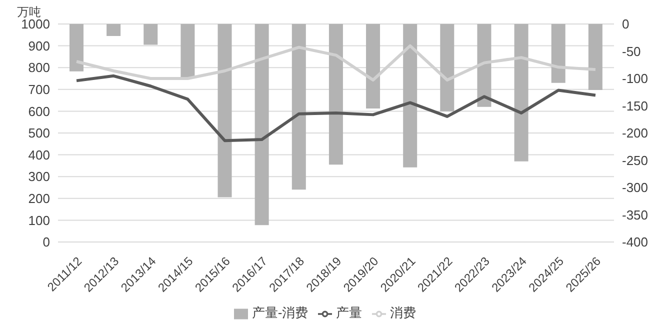 The height and width of the screenshot is (322, 660). What do you see at coordinates (635, 133) in the screenshot?
I see `y2-tick-label: -200` at bounding box center [635, 133].